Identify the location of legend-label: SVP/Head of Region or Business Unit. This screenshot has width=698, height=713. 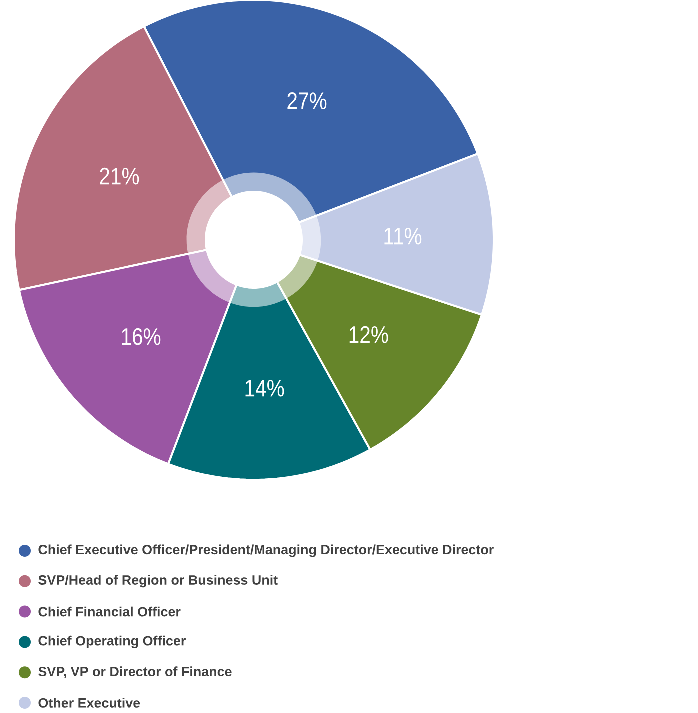
(158, 581).